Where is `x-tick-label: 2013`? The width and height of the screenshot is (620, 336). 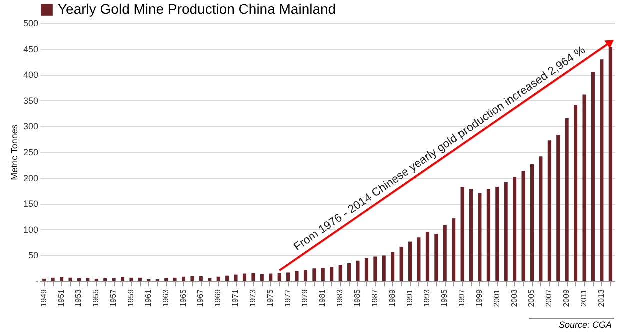 x-tick-label: 2013 is located at coordinates (601, 298).